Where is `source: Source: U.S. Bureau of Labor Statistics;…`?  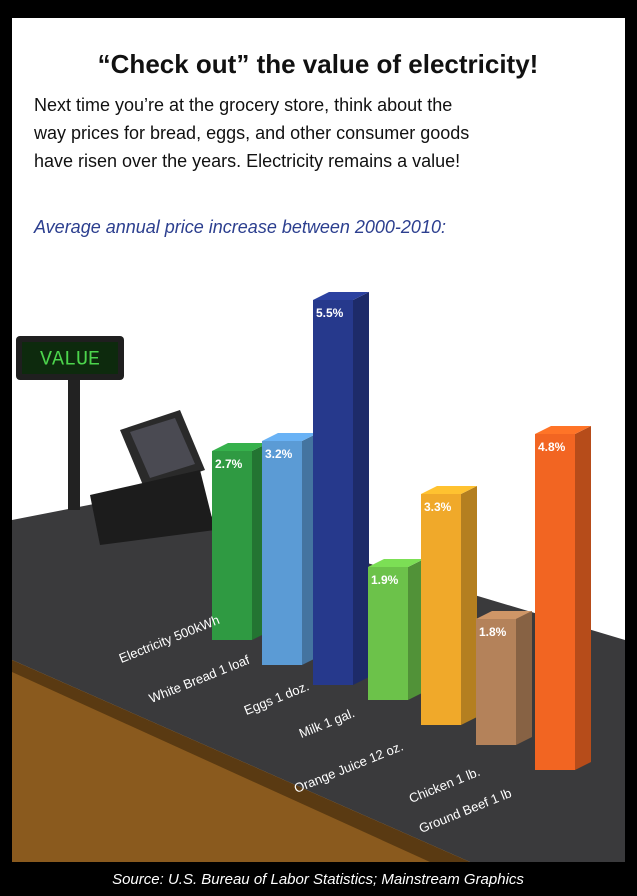
source: Source: U.S. Bureau of Labor Statistics;… is located at coordinates (318, 879).